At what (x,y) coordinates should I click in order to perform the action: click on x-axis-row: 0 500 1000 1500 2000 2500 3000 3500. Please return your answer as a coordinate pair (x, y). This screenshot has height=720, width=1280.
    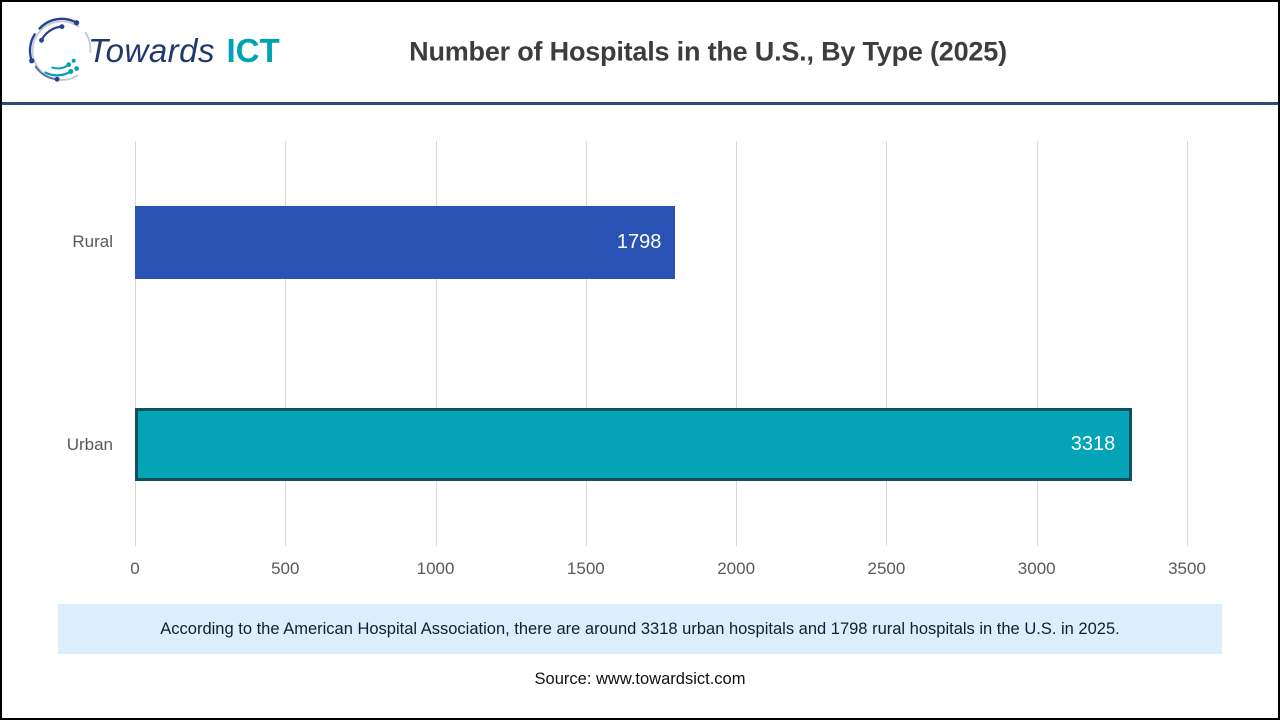
    Looking at the image, I should click on (619, 568).